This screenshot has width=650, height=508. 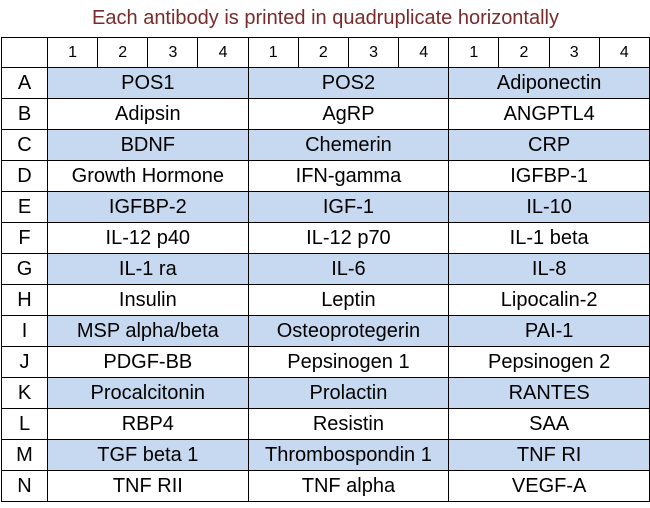 I want to click on table-row: M TGF beta 1 Thrombospondin 1 TNF RI, so click(x=325, y=455).